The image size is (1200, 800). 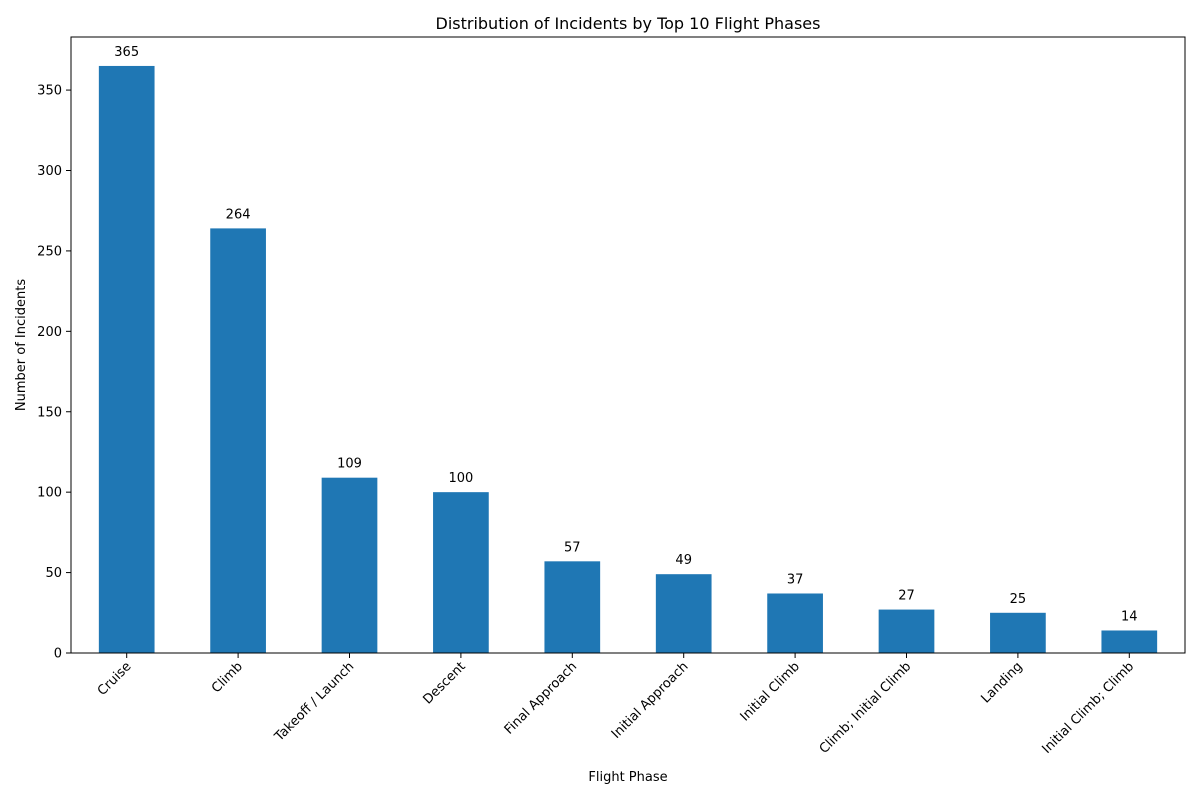 What do you see at coordinates (627, 777) in the screenshot?
I see `x-axis-label: Flight Phase` at bounding box center [627, 777].